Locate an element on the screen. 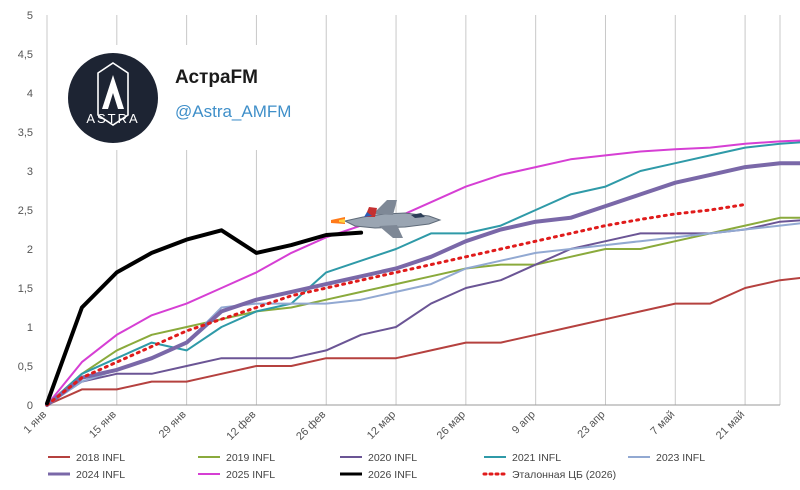  fighter-jet-icon is located at coordinates (386, 219).